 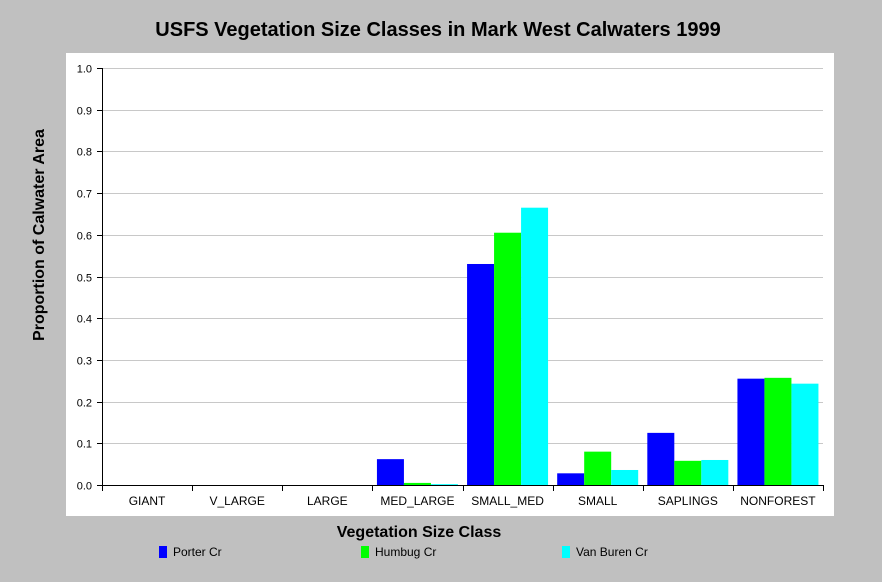 I want to click on x-tick-label: LARGE, so click(x=327, y=501).